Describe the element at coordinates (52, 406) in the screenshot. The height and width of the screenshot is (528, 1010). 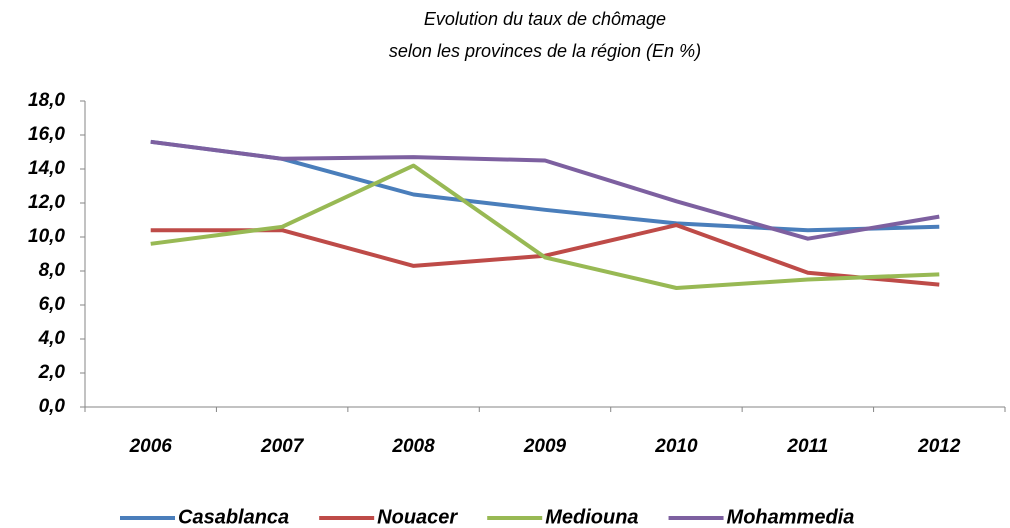
I see `y-tick-label: 0,0` at that location.